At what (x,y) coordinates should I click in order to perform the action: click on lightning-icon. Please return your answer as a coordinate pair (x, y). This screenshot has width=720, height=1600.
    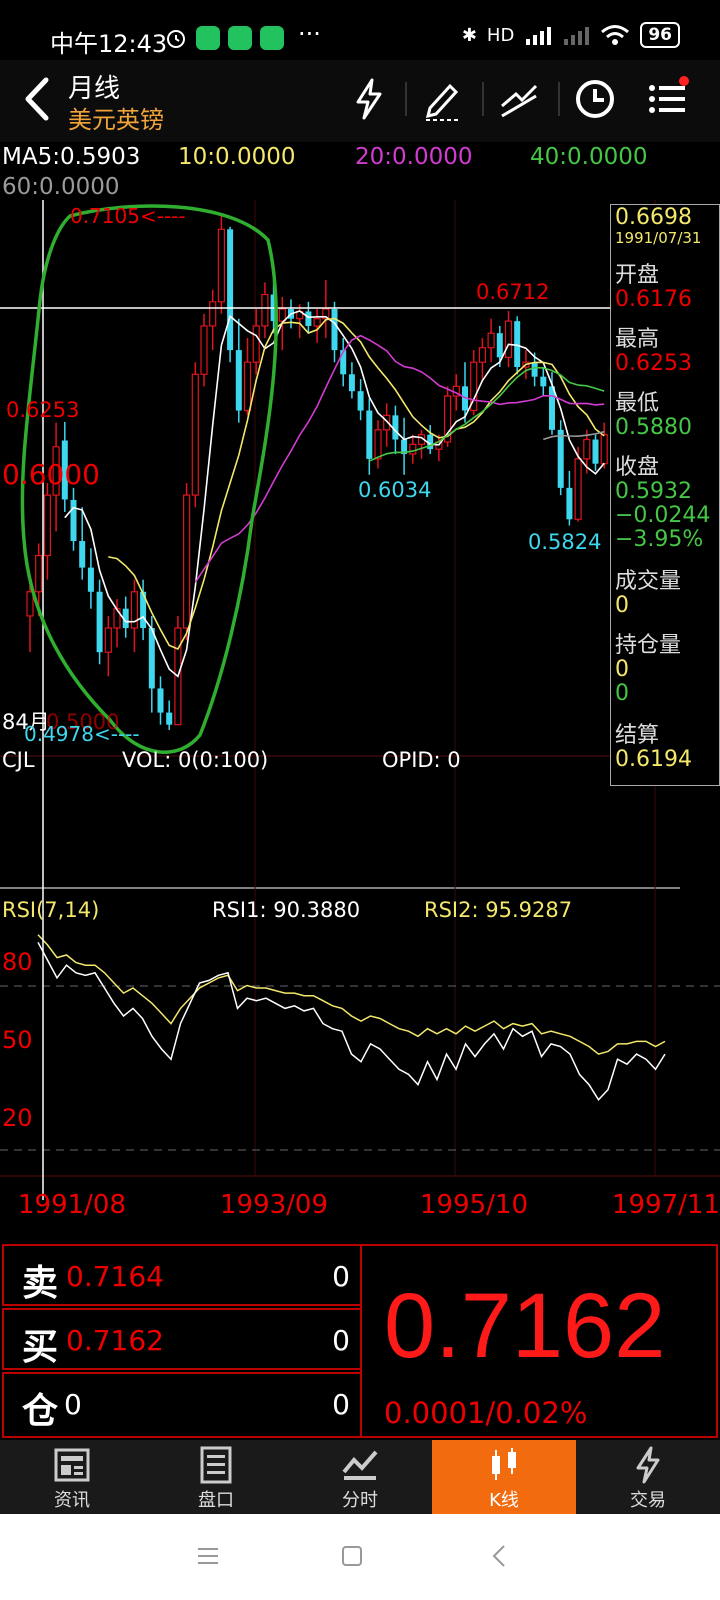
    Looking at the image, I should click on (369, 99).